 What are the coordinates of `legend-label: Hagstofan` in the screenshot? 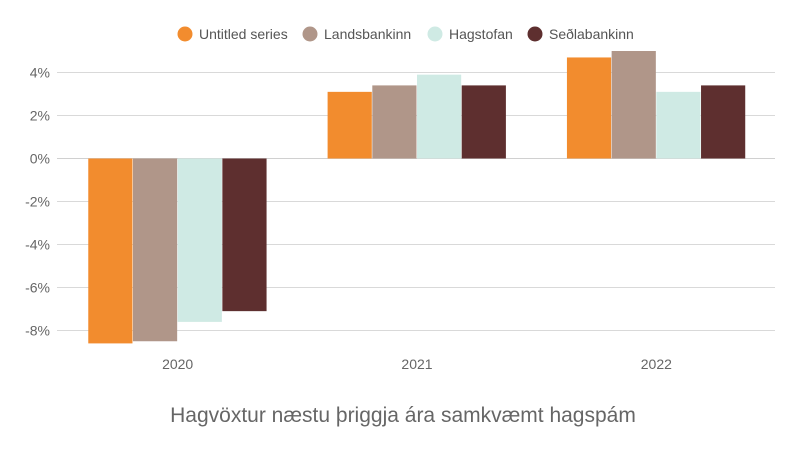 It's located at (481, 34).